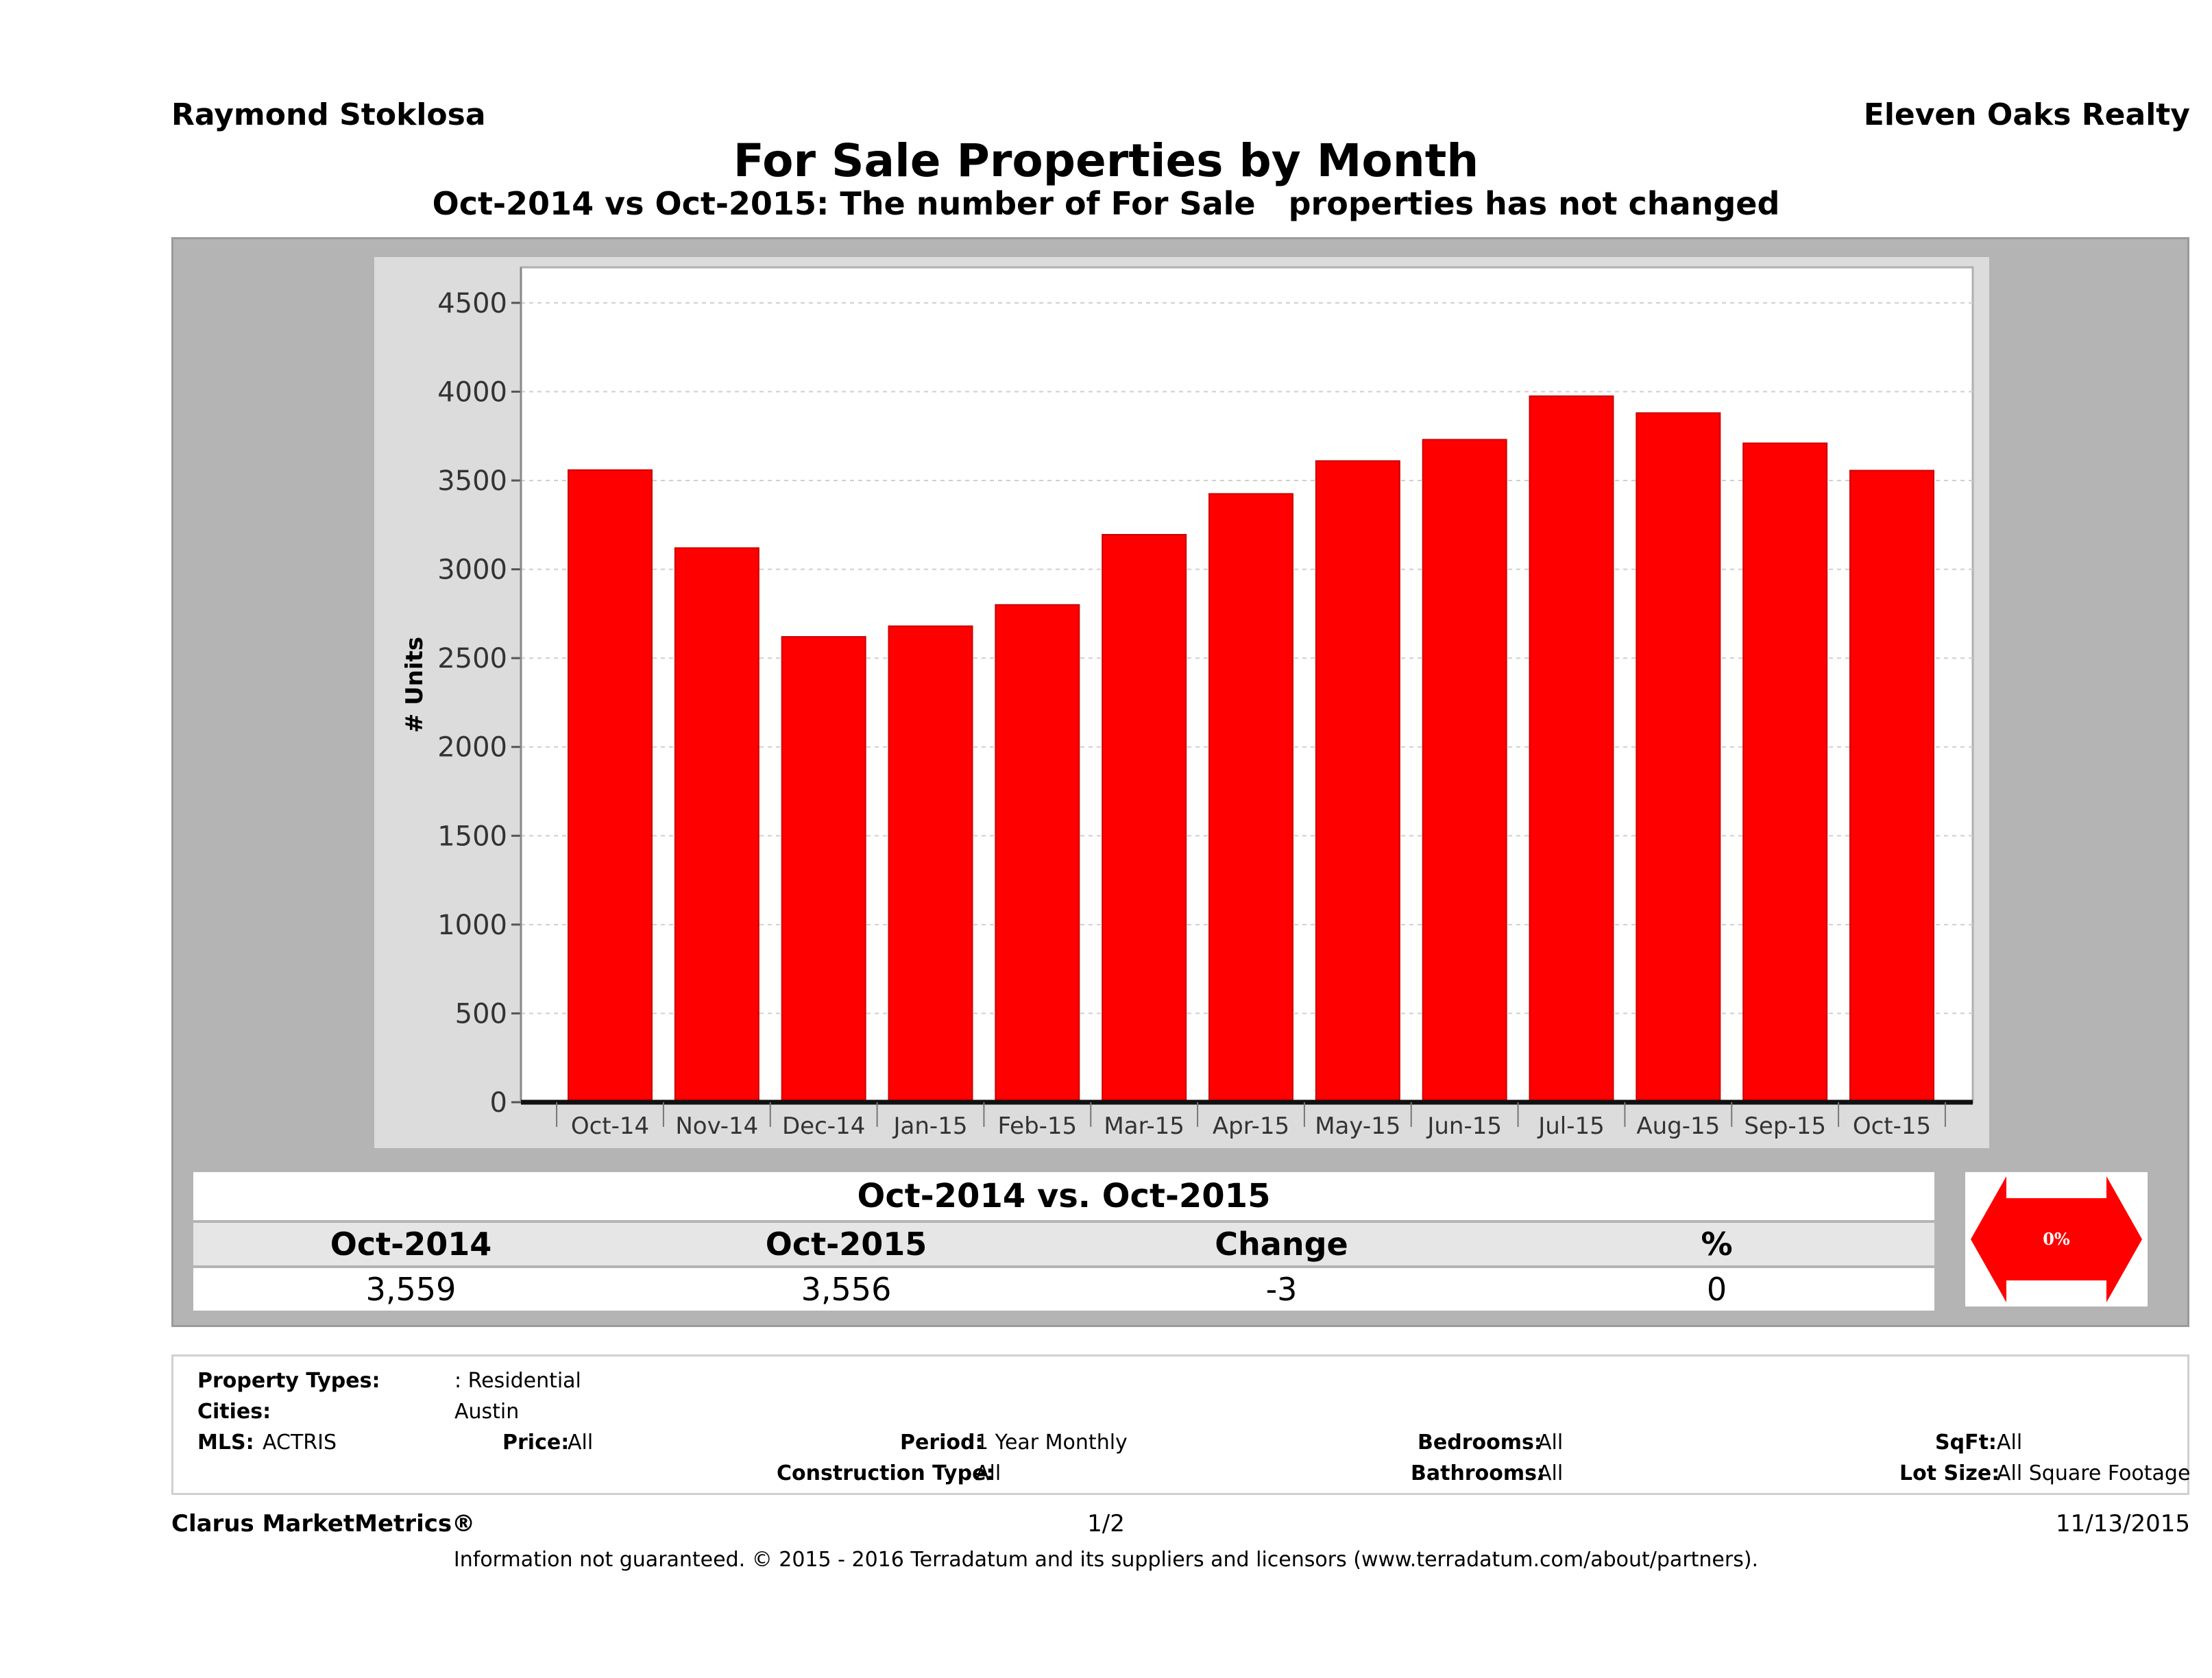 The height and width of the screenshot is (1678, 2212). Describe the element at coordinates (323, 1523) in the screenshot. I see `footer-brand: Clarus MarketMetrics®` at that location.